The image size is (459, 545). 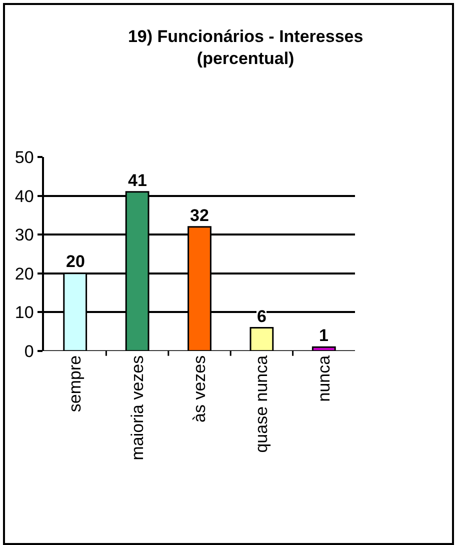 What do you see at coordinates (261, 316) in the screenshot?
I see `data-label: 6` at bounding box center [261, 316].